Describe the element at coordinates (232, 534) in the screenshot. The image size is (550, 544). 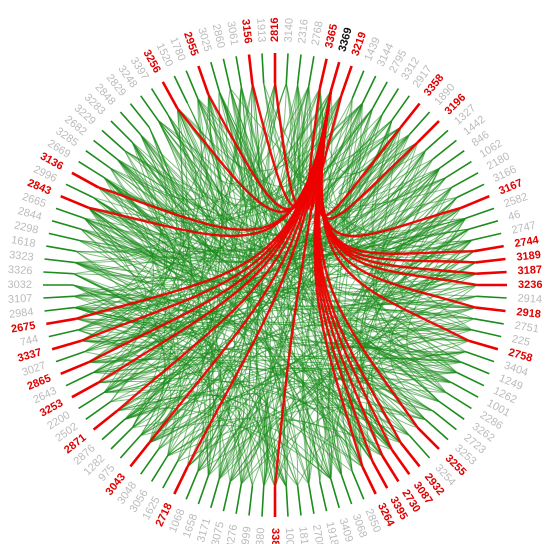
I see `node-label: 3276` at that location.